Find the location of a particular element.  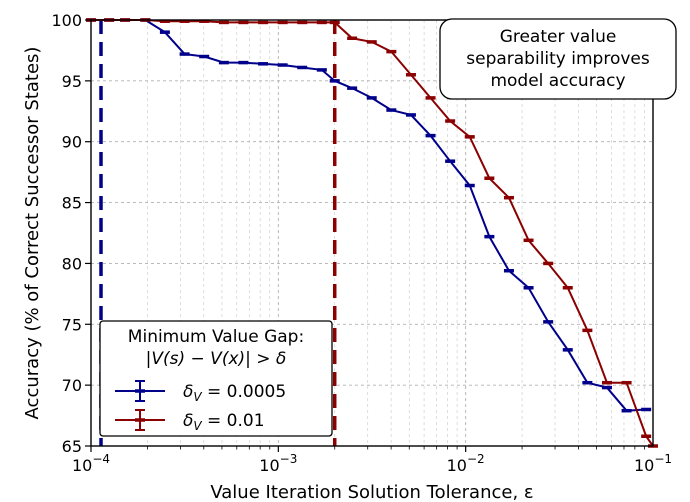

legend-title-line-1: Minimum Value Gap: is located at coordinates (216, 337).